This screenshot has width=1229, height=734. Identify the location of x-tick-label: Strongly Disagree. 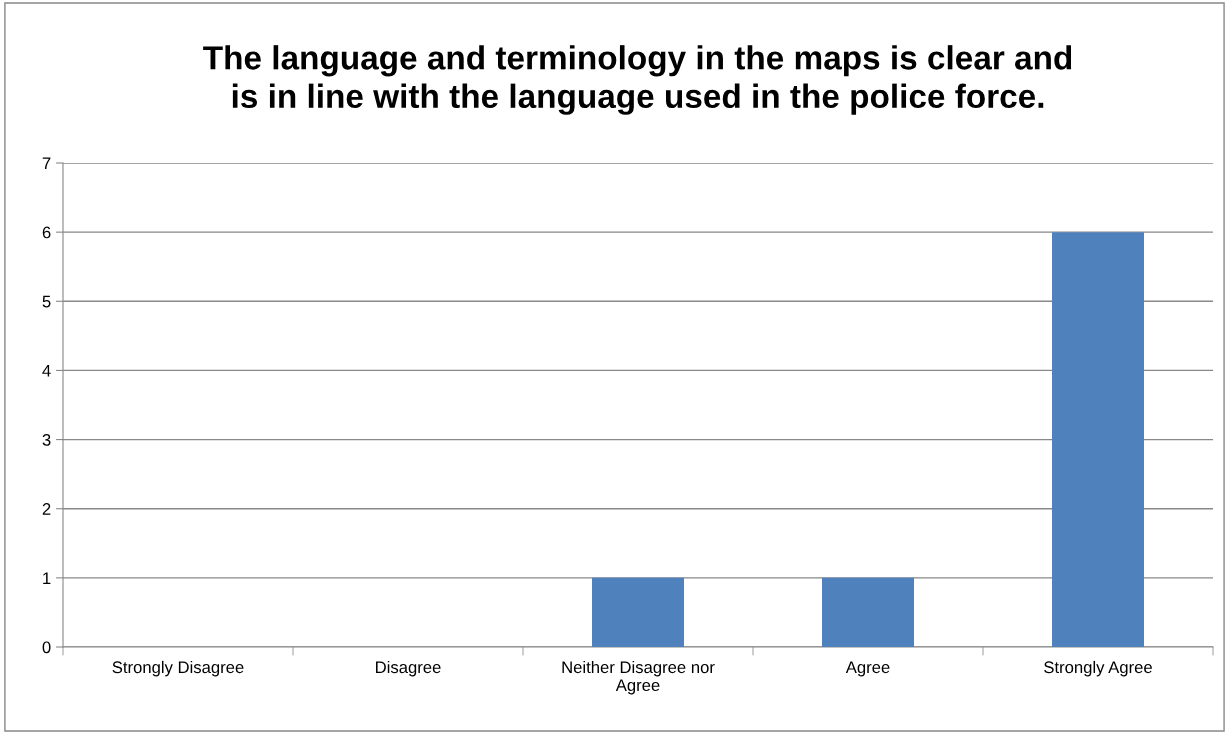
(178, 668).